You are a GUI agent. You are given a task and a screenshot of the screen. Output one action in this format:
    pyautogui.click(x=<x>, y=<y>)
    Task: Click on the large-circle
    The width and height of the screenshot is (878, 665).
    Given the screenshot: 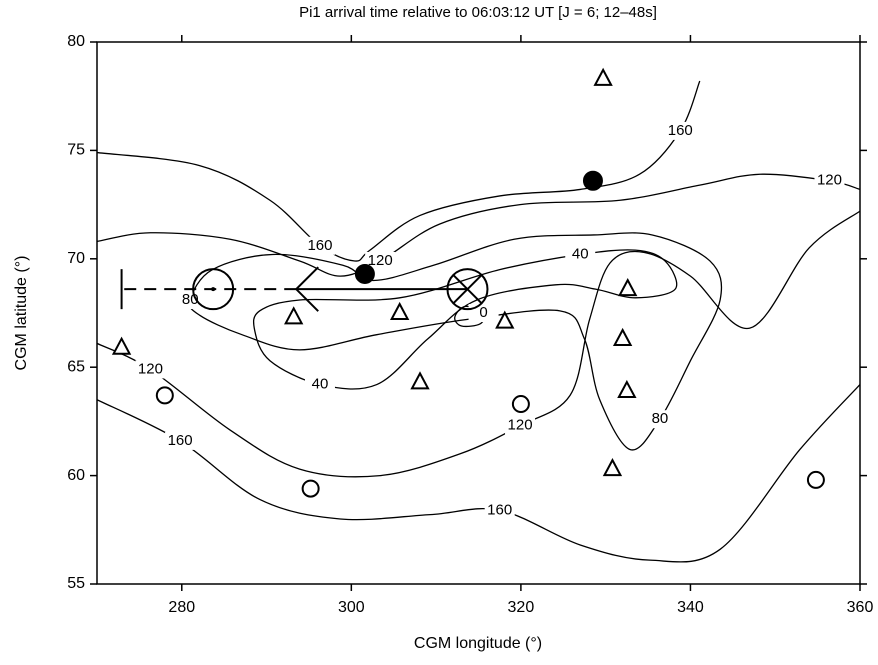 What is the action you would take?
    pyautogui.click(x=213, y=289)
    